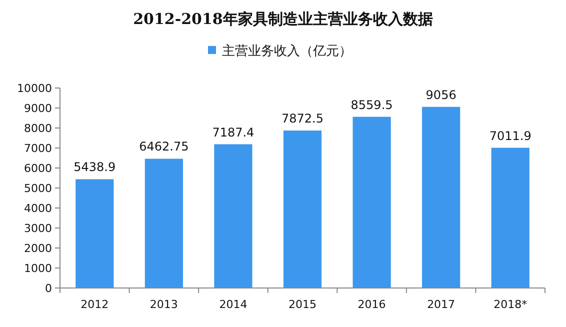  Describe the element at coordinates (372, 304) in the screenshot. I see `x-tick-label: 2016` at that location.